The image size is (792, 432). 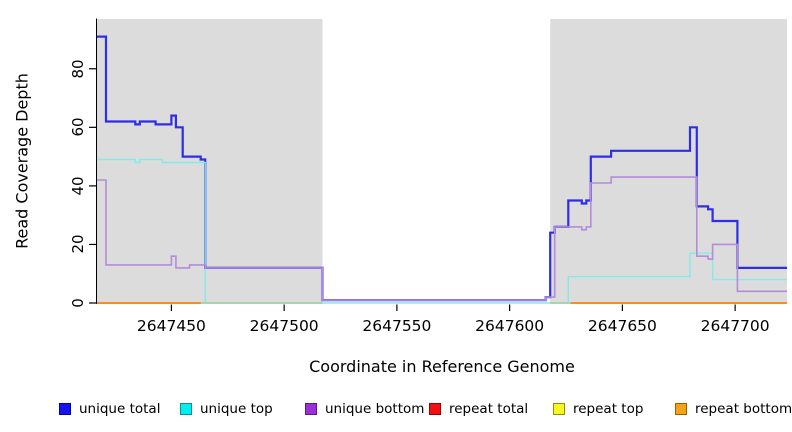 What do you see at coordinates (608, 409) in the screenshot?
I see `legend-label: repeat top` at bounding box center [608, 409].